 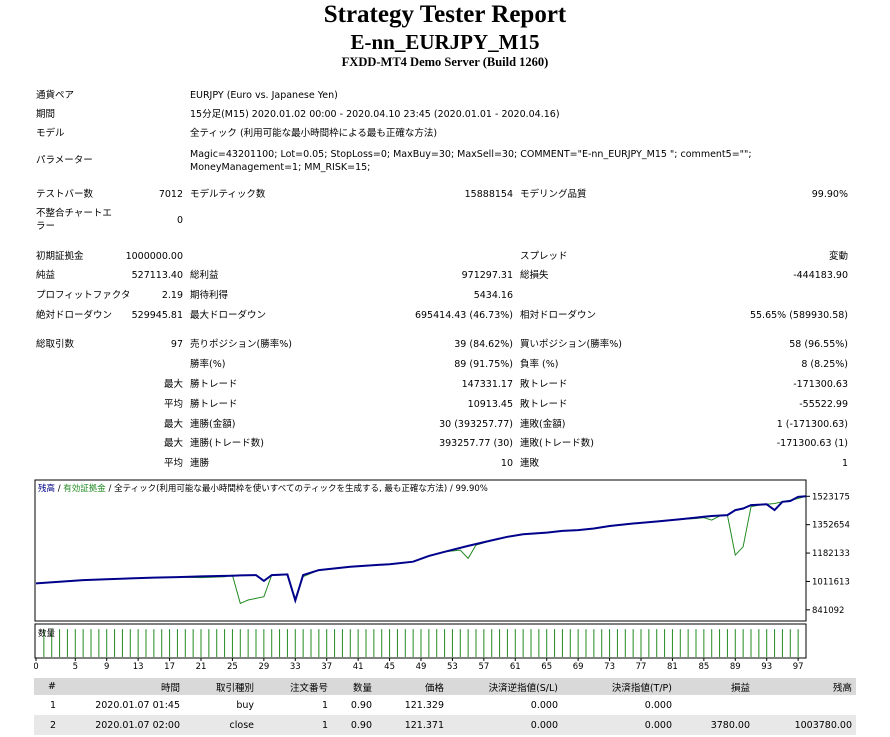 I want to click on loss-rate-value: 8 (8.25%), so click(x=824, y=364).